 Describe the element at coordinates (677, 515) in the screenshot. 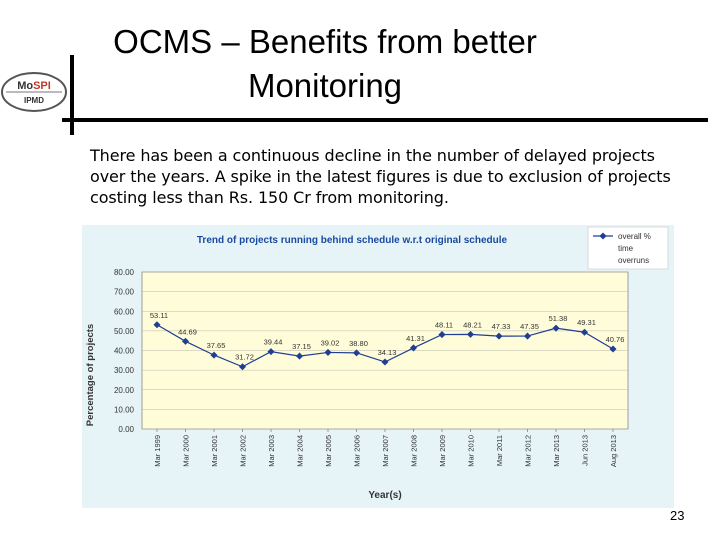

I see `page-number: 23` at that location.